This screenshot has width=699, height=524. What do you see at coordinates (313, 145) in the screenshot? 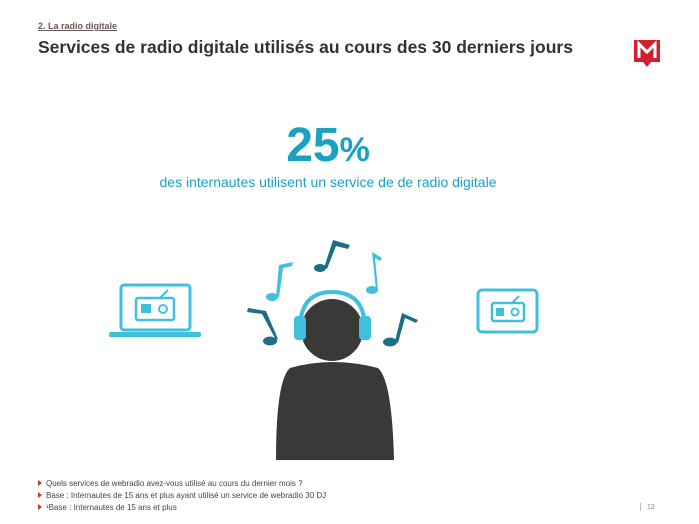
I see `stat-number: 25` at bounding box center [313, 145].